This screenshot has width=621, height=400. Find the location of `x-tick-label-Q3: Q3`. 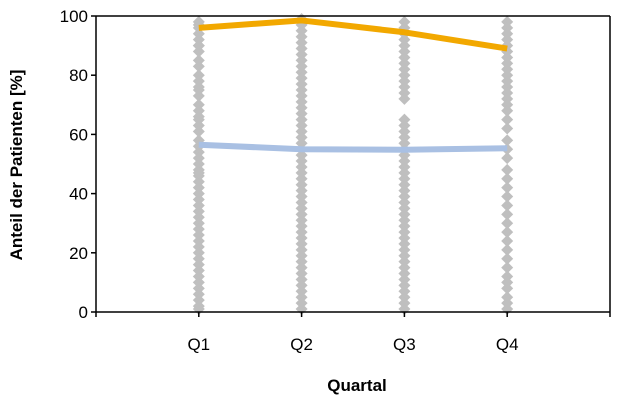

x-tick-label-Q3: Q3 is located at coordinates (404, 344).